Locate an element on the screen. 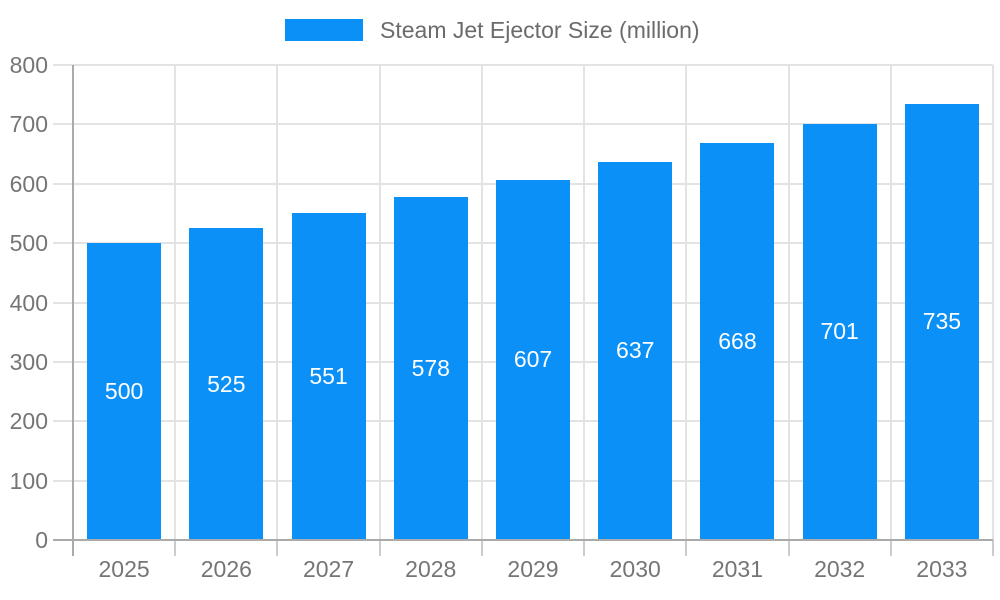  legend-label: Steam Jet Ejector Size (million) is located at coordinates (540, 29).